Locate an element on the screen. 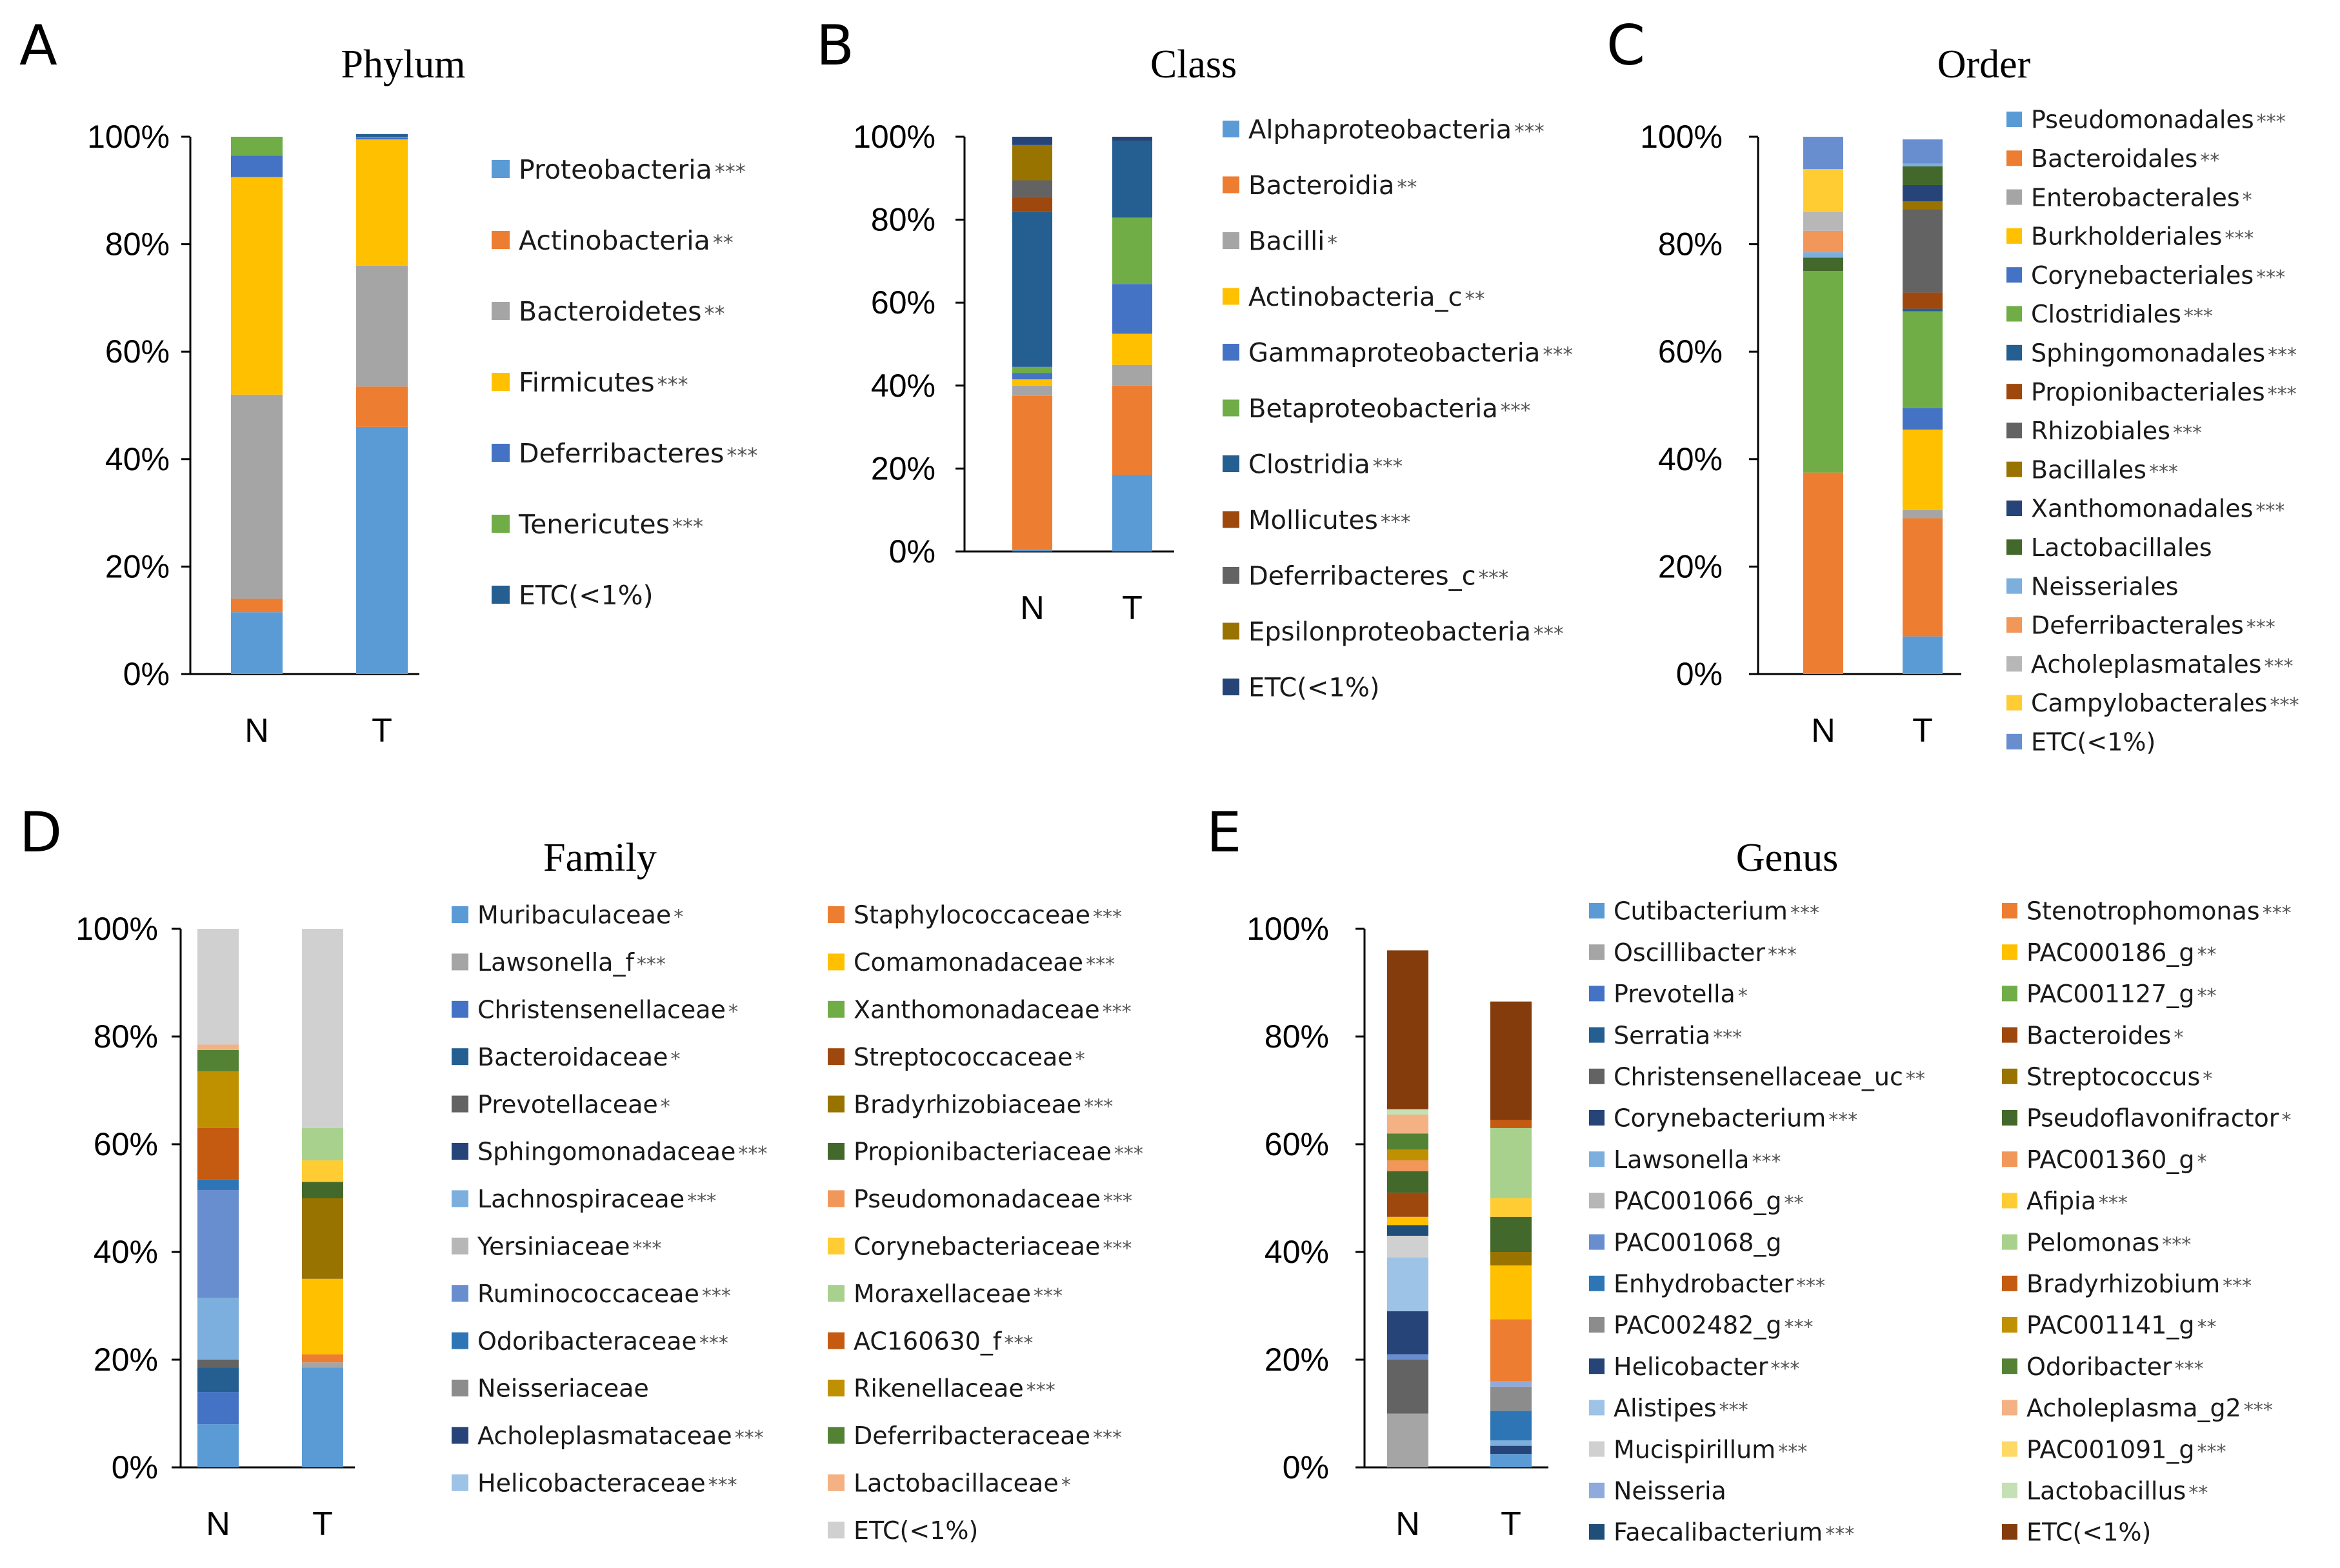  legend-series-name: Acholeplasmataceae is located at coordinates (604, 1436).